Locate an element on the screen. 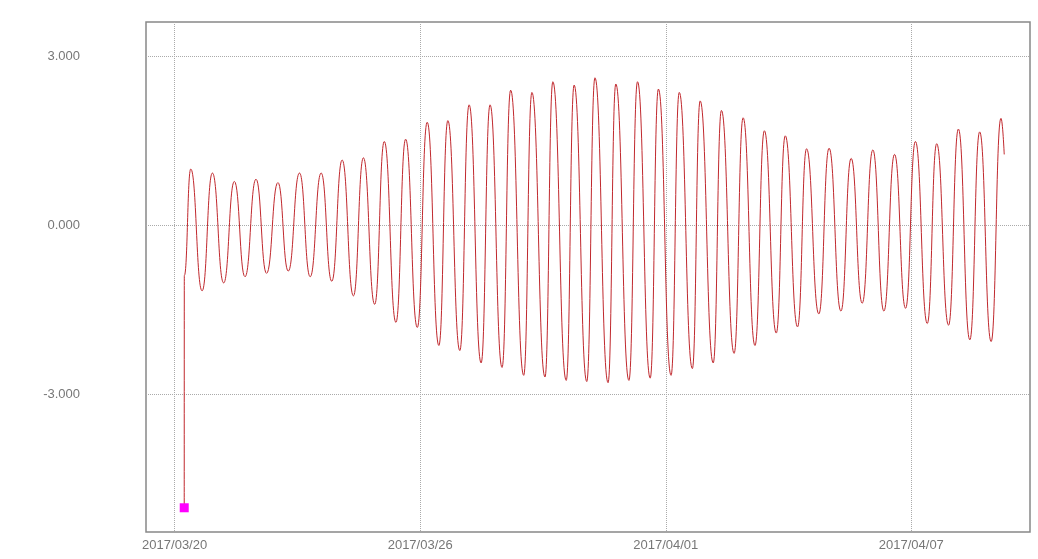 Image resolution: width=1038 pixels, height=559 pixels. y-tick-label: 0.000 is located at coordinates (63, 225).